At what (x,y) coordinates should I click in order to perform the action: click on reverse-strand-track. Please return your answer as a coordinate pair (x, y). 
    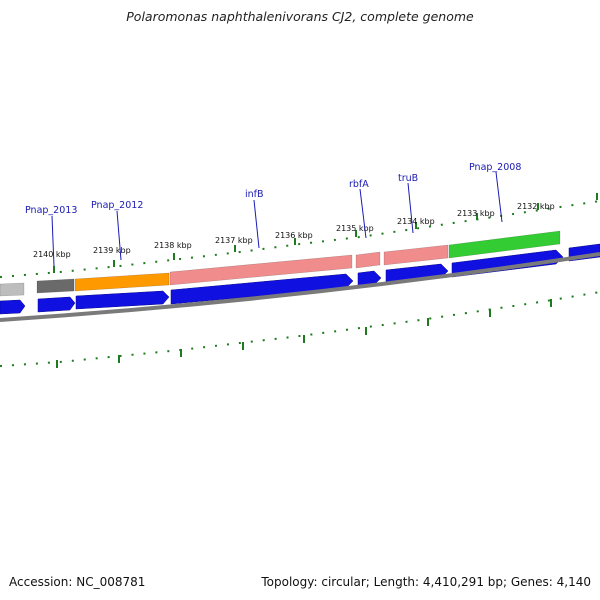
    Looking at the image, I should click on (280, 263).